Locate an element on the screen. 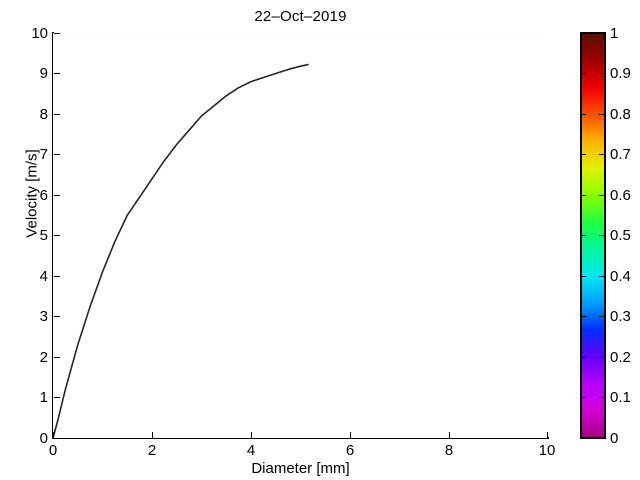 The width and height of the screenshot is (640, 480). colorbar-tick-label: 0.4 is located at coordinates (620, 276).